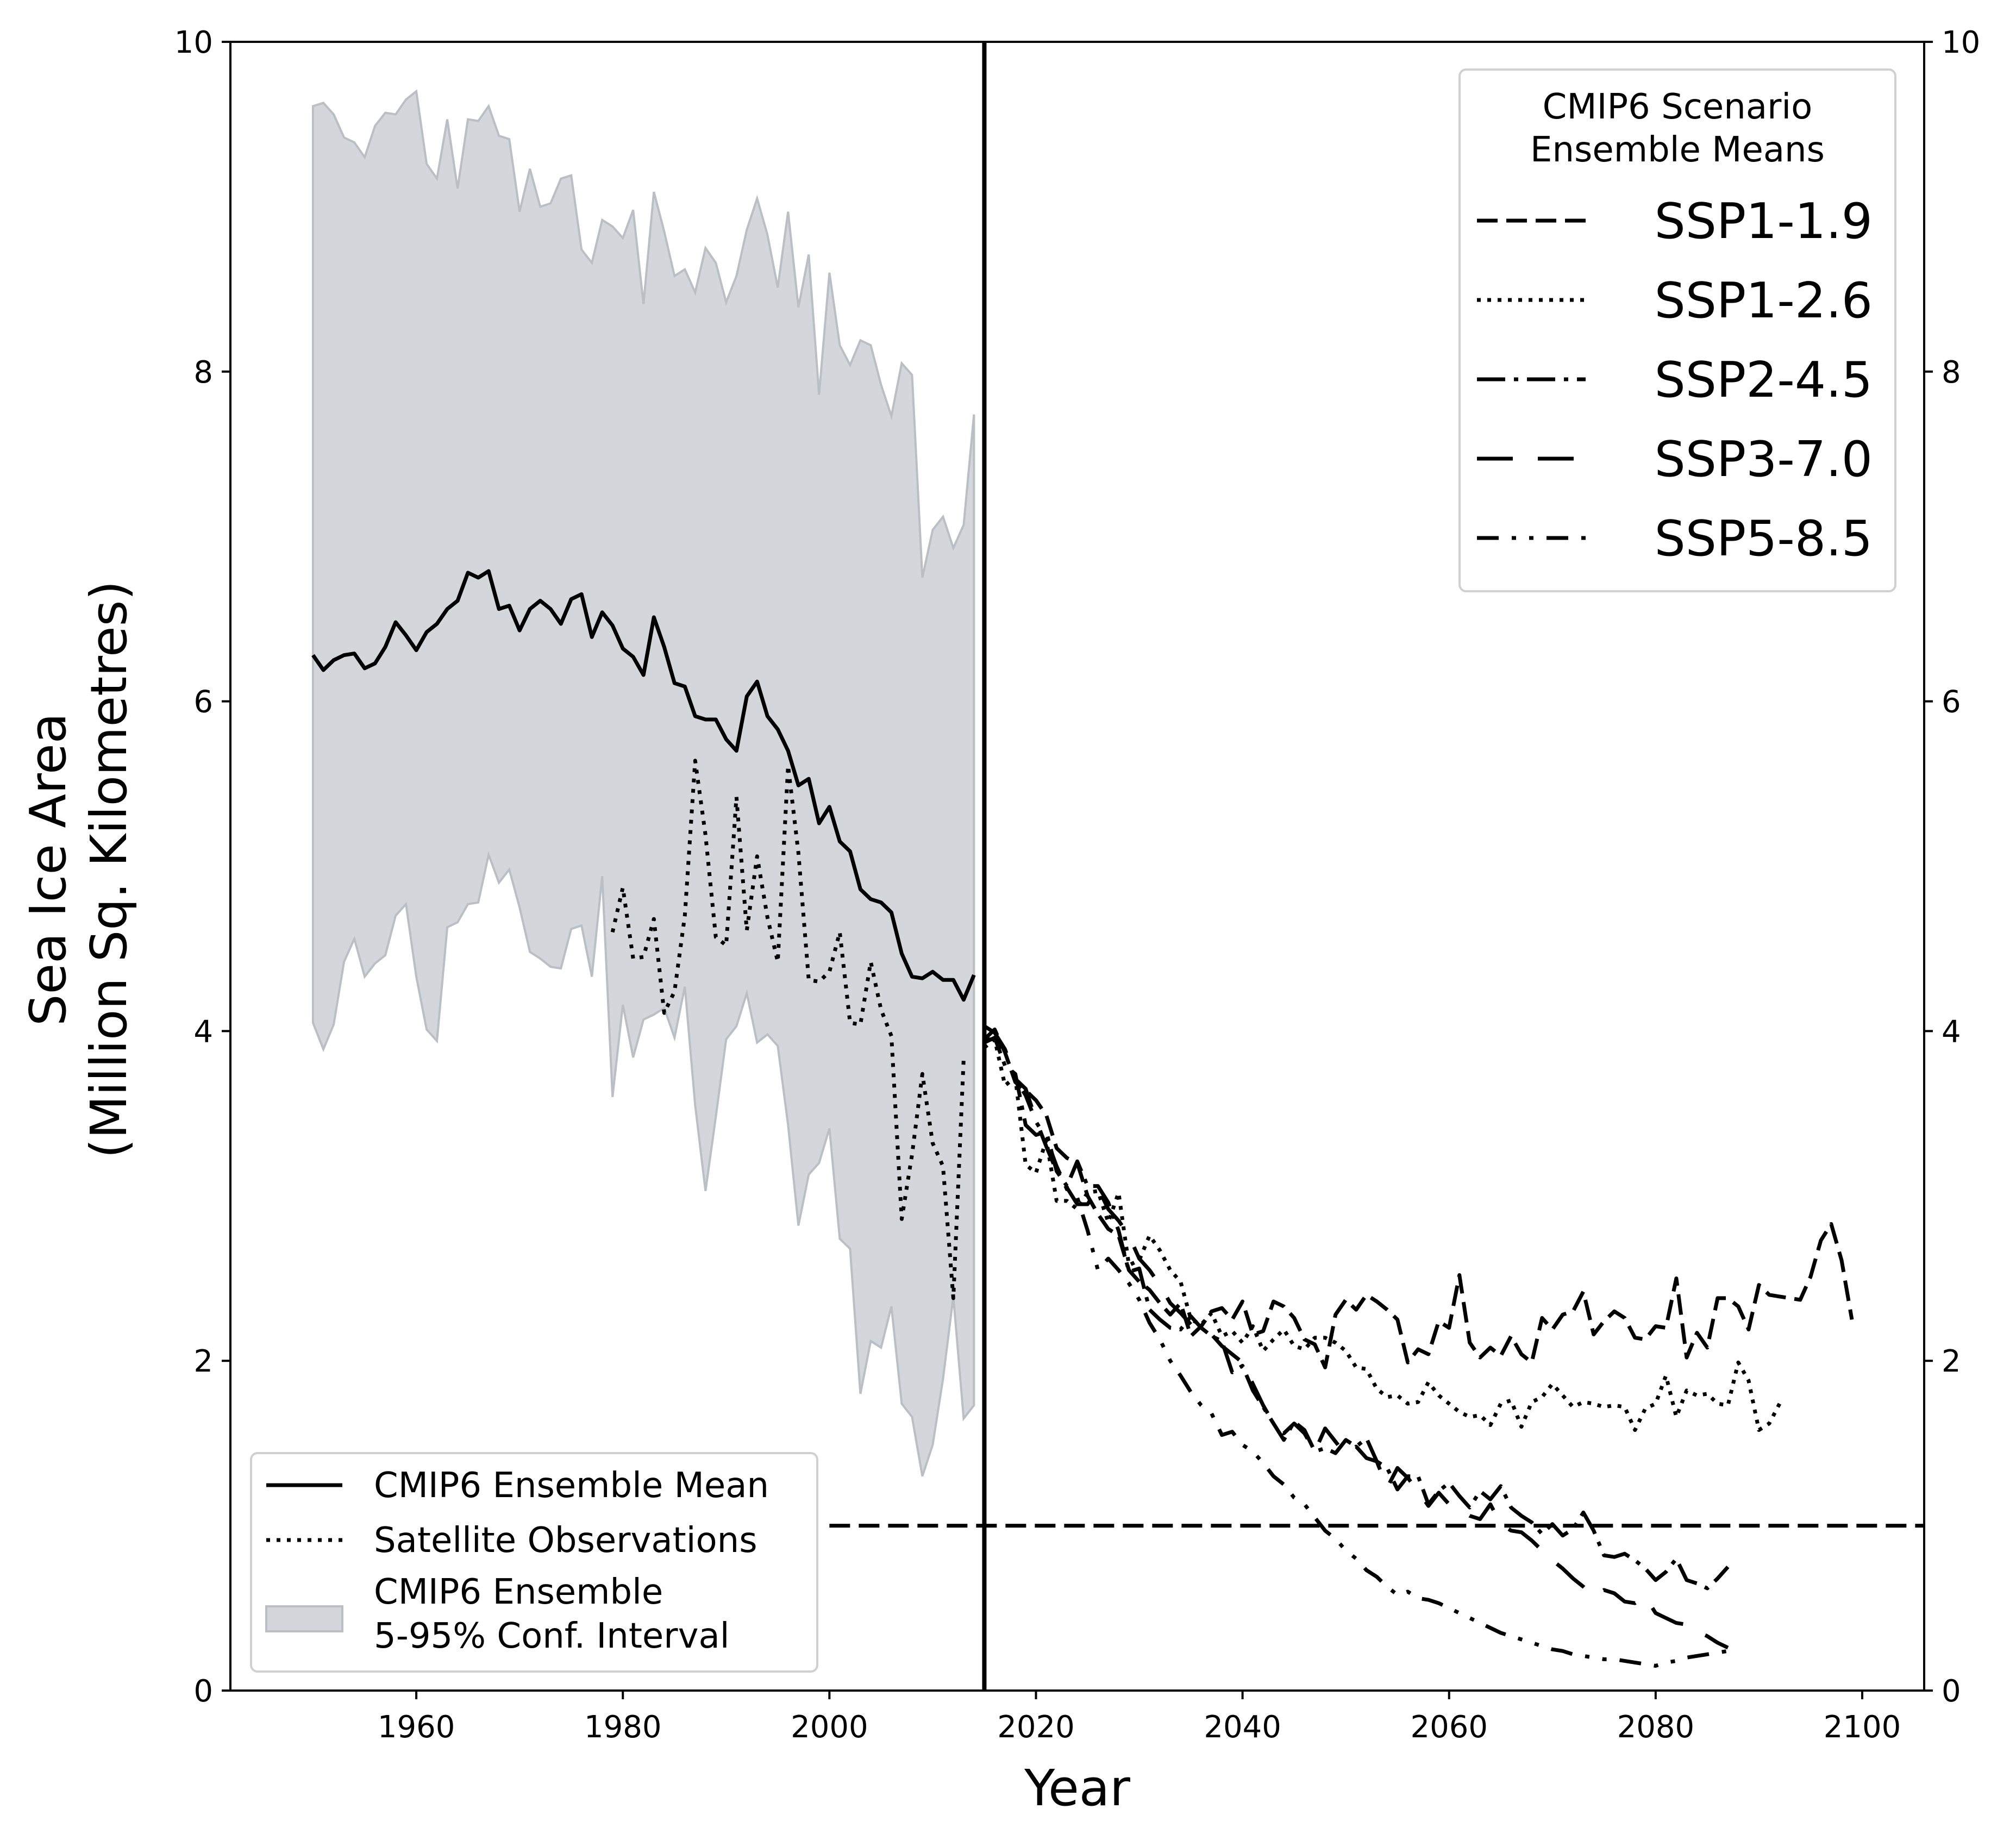 The width and height of the screenshot is (2016, 1840). I want to click on y-tick-label: 6, so click(203, 702).